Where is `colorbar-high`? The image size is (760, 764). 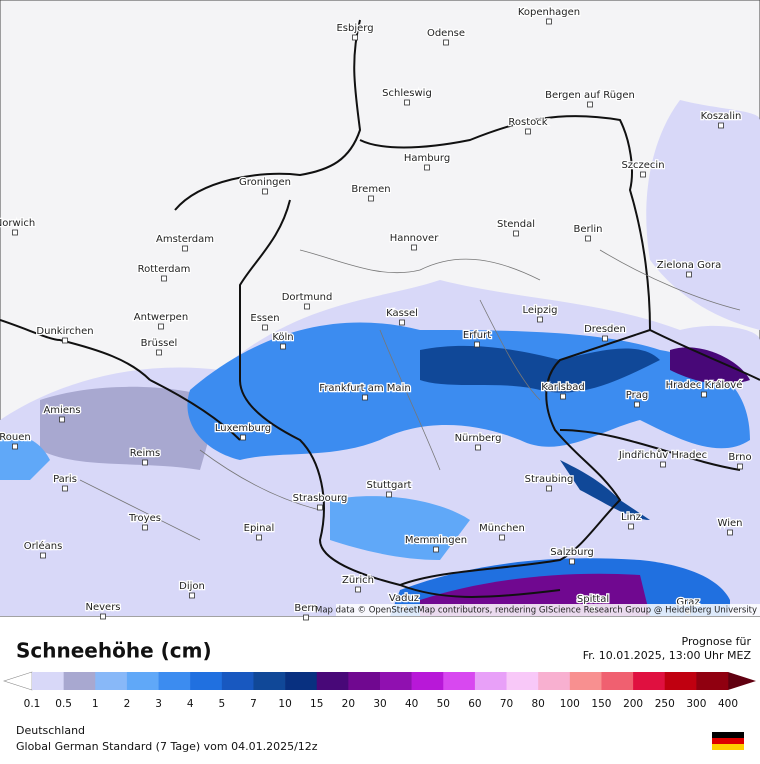
colorbar-high is located at coordinates (742, 681).